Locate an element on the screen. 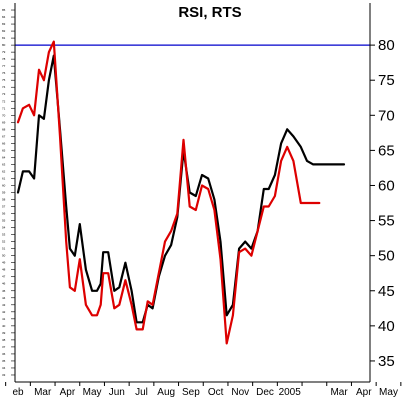 The width and height of the screenshot is (420, 405). y-axis-ticks: 35 40 45 50 55 60 65 70 75 80 is located at coordinates (382, 203).